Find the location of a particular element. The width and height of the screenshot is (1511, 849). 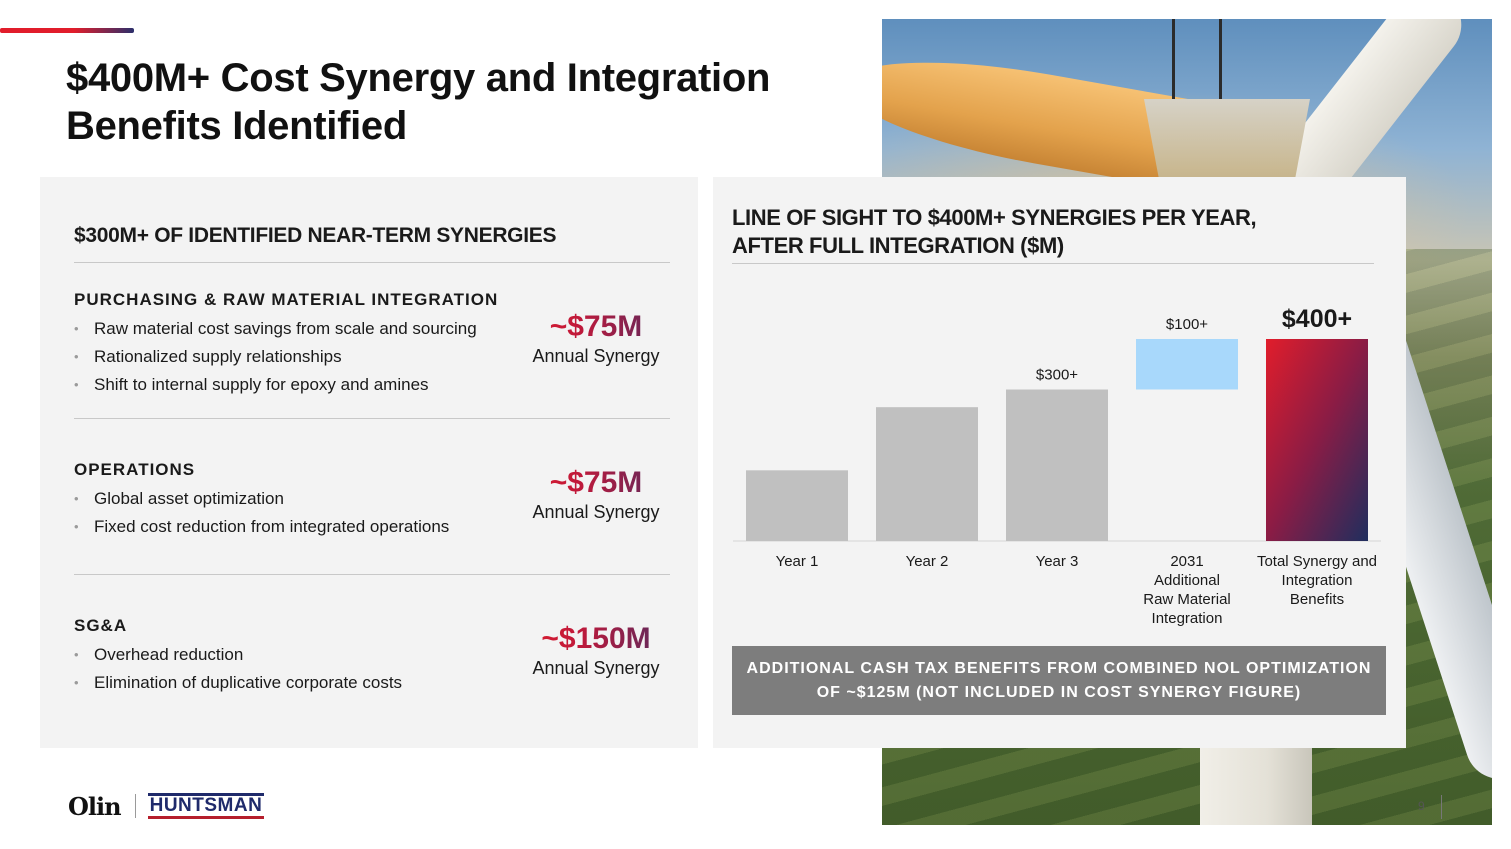

amount-sga: ~$150M Annual Synergy is located at coordinates (596, 651).